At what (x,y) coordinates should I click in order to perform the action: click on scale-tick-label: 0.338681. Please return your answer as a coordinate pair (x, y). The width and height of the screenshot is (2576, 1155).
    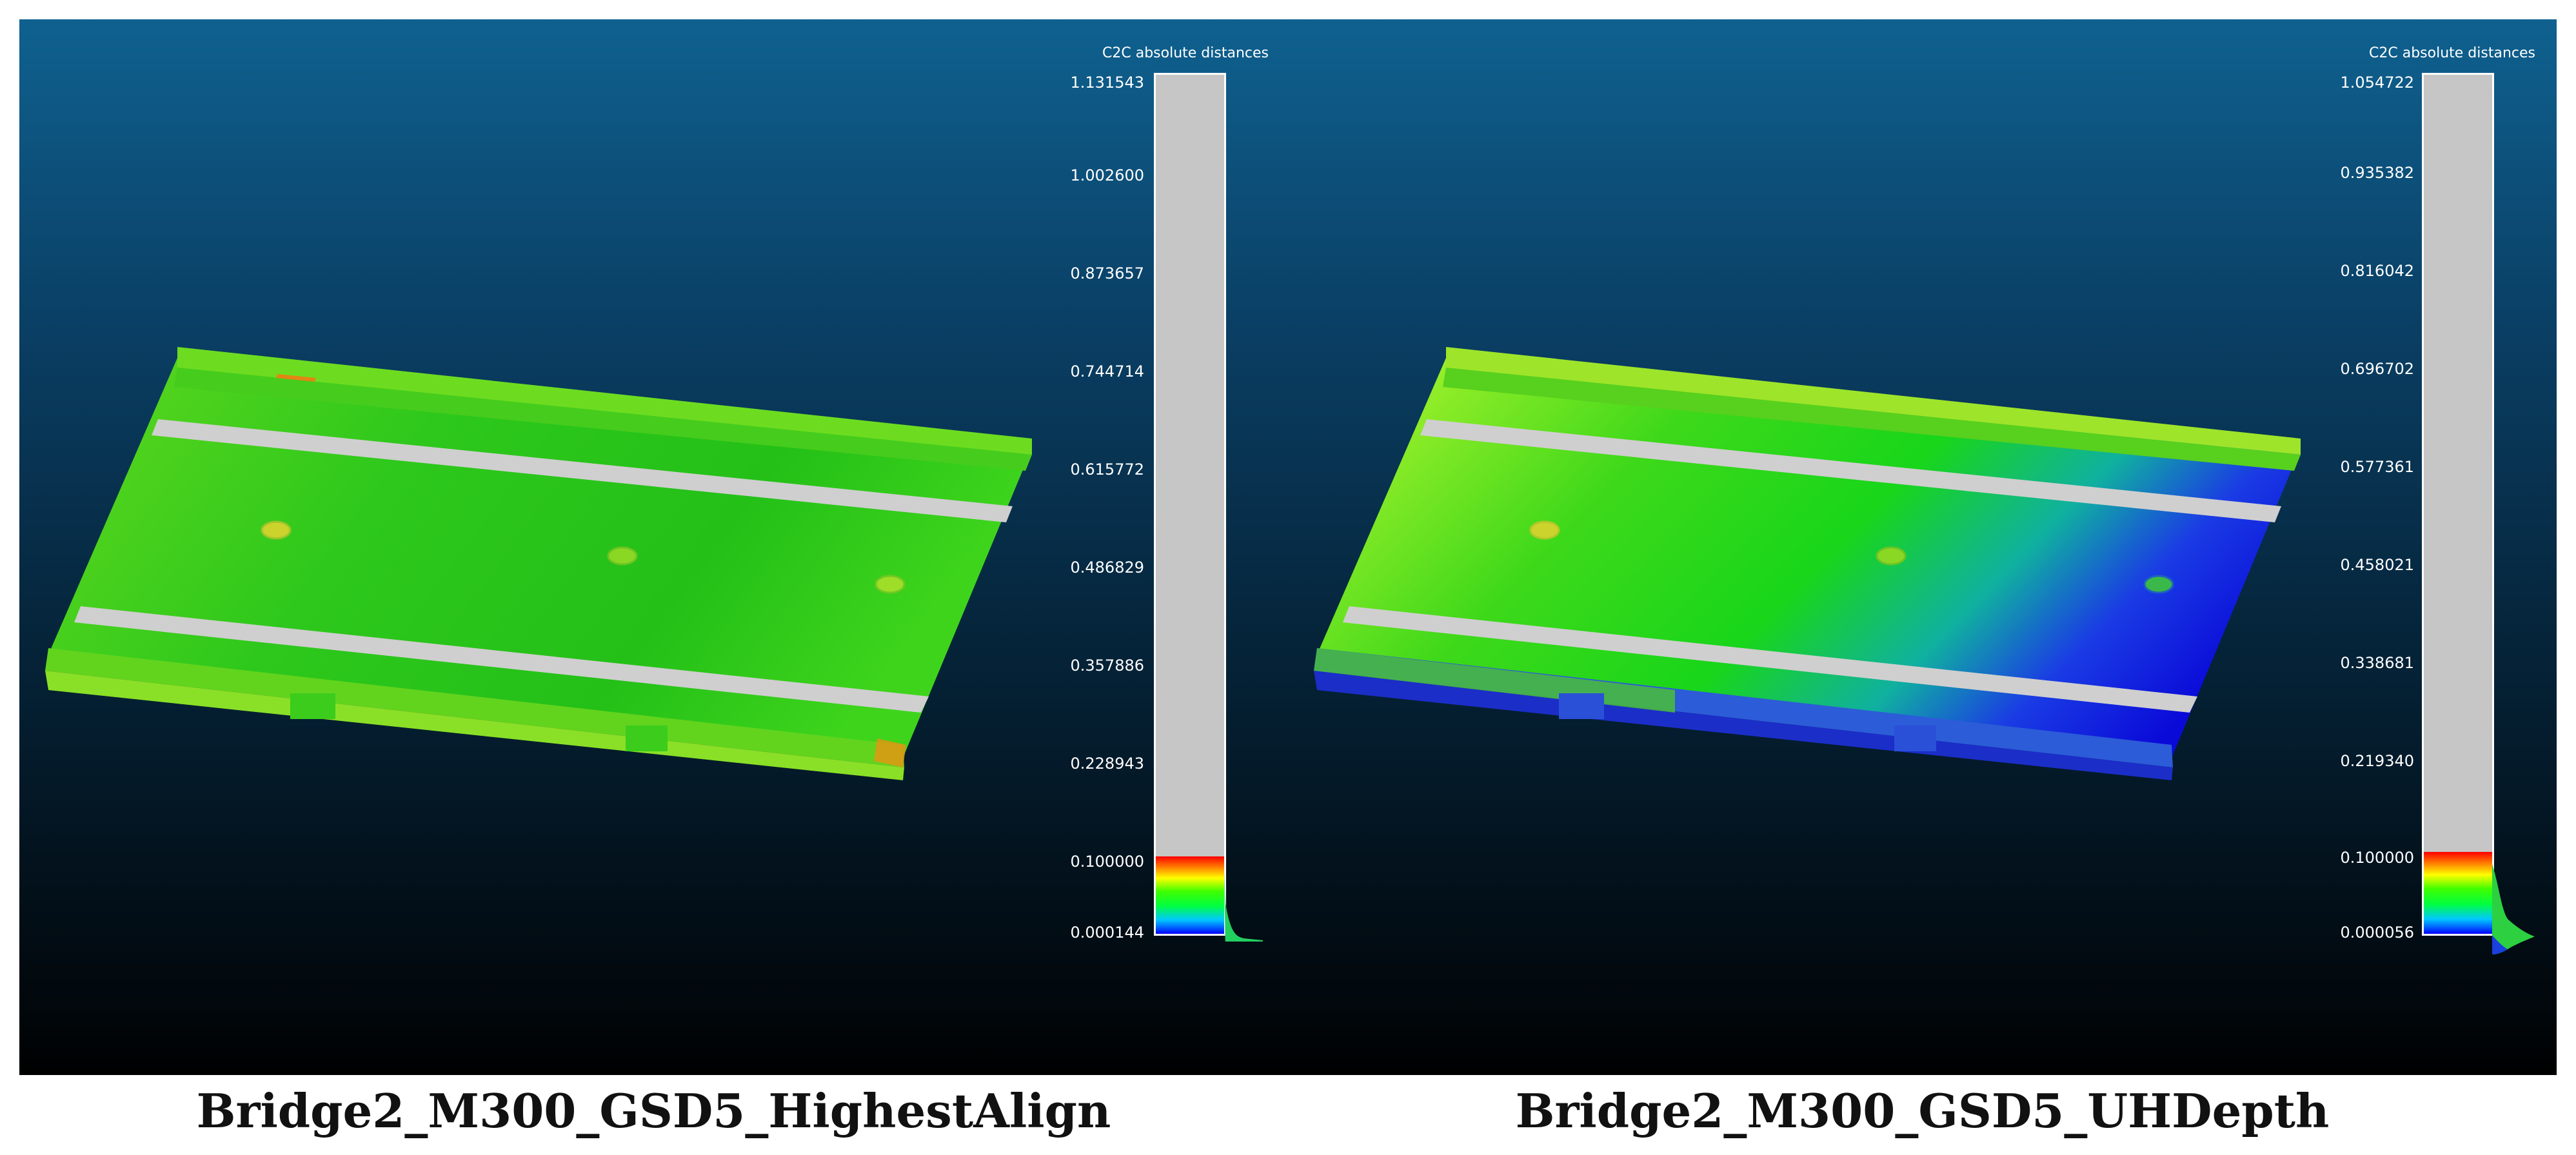
    Looking at the image, I should click on (2377, 663).